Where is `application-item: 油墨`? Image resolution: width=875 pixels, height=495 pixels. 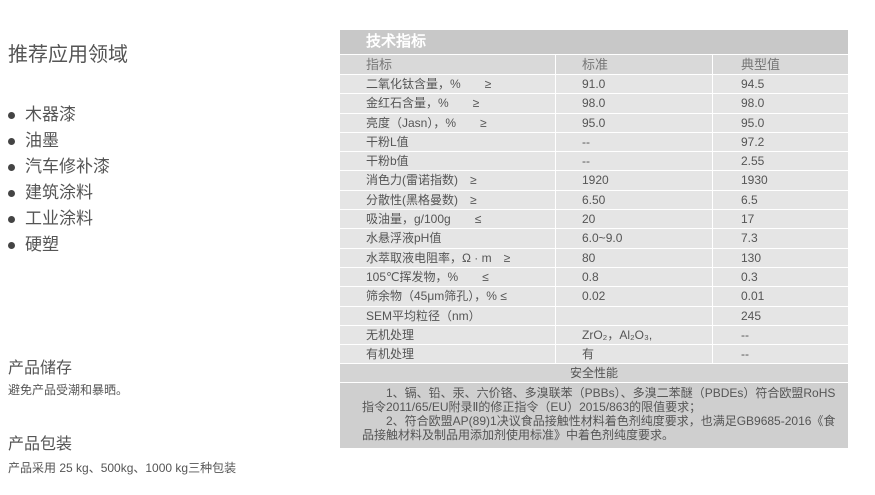 application-item: 油墨 is located at coordinates (59, 141).